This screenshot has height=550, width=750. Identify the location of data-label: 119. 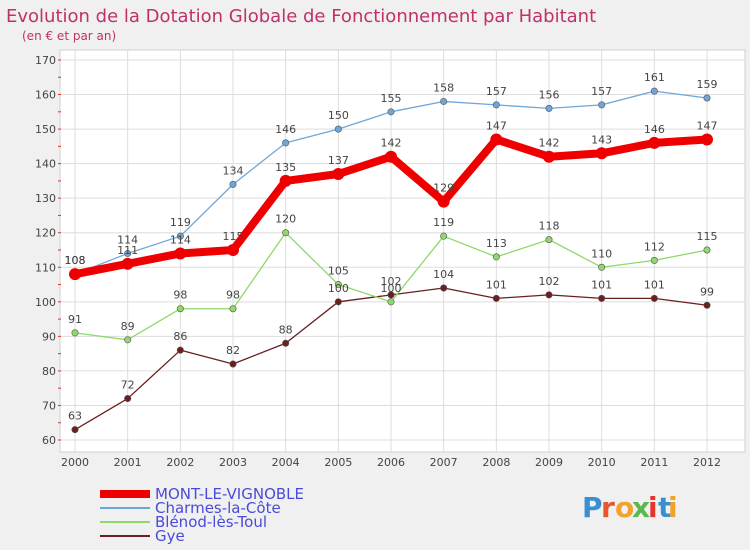
(443, 222).